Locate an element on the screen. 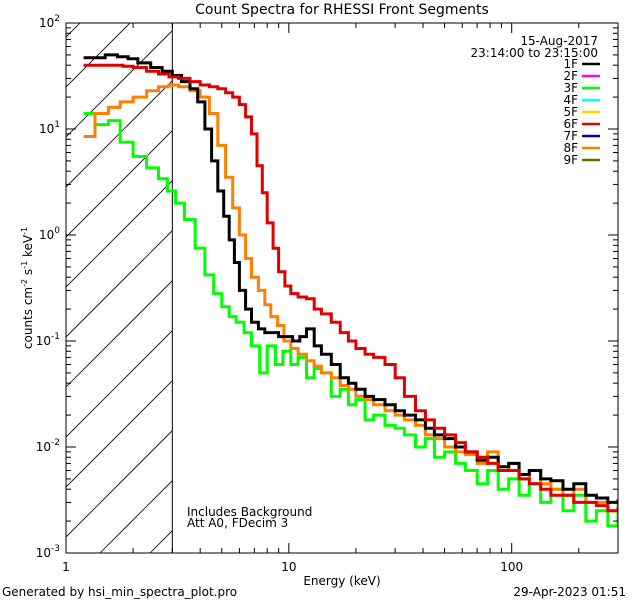  legend-label-8f: 8F is located at coordinates (570, 148).